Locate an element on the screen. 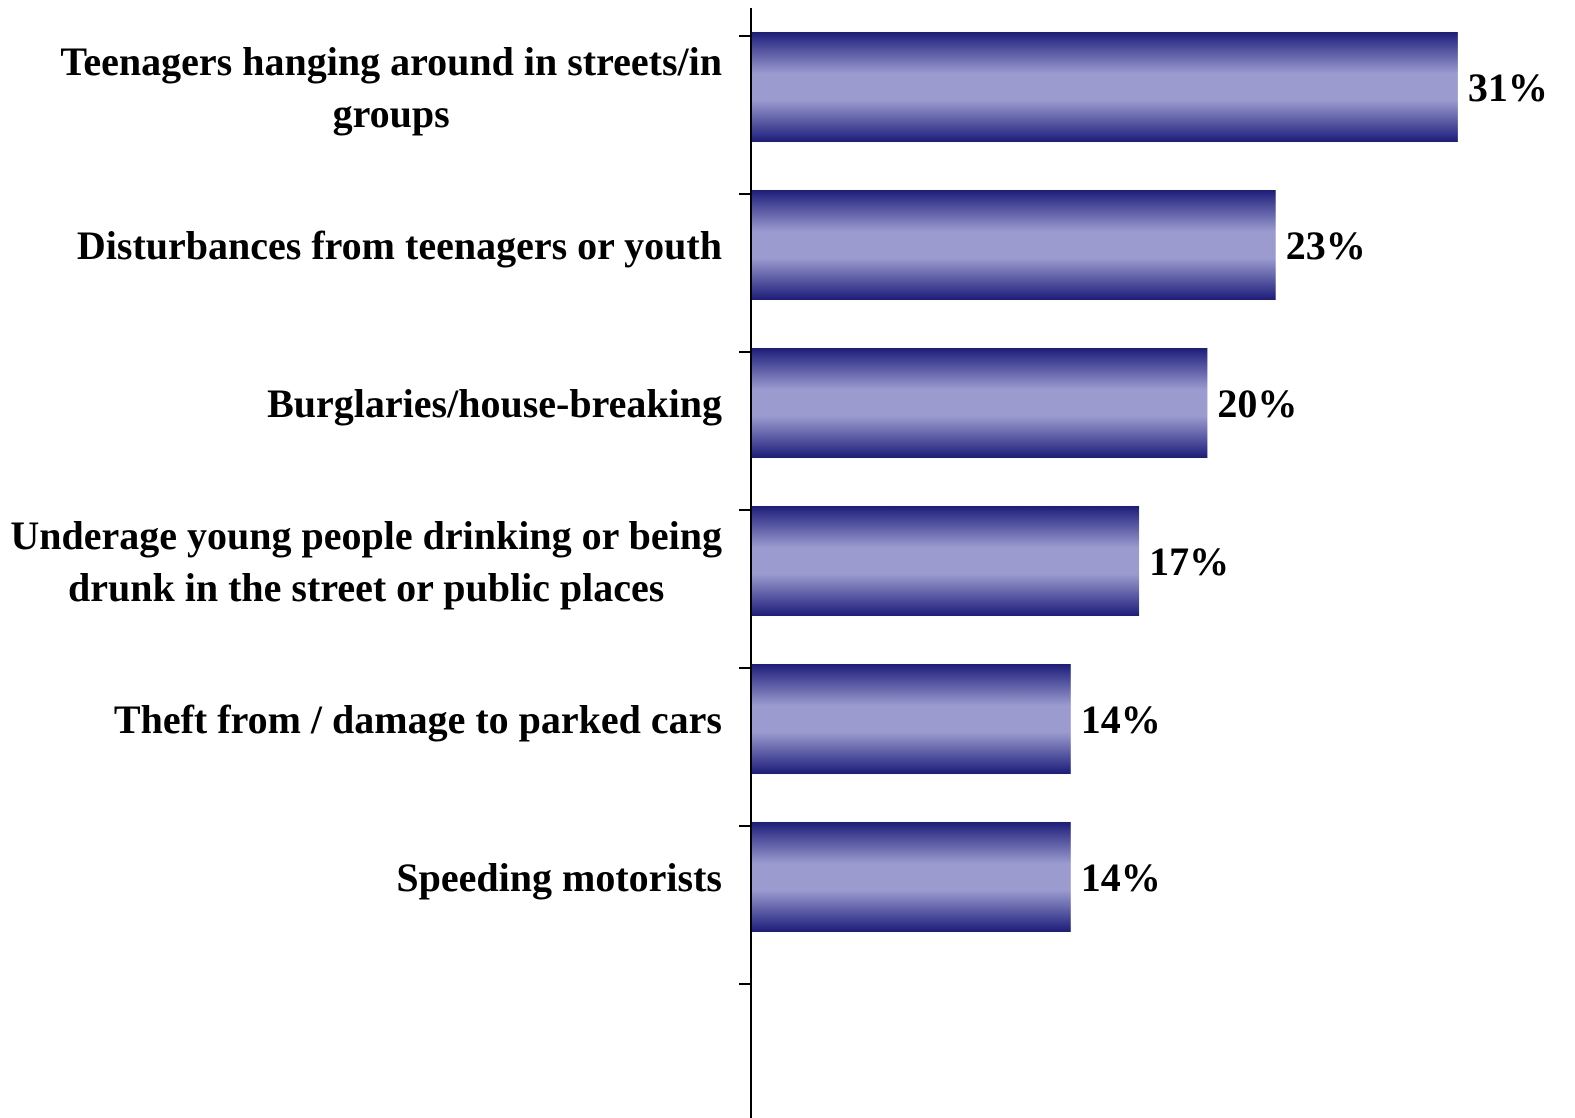 The height and width of the screenshot is (1118, 1575). category-label: Theft from / damage to parked cars is located at coordinates (418, 719).